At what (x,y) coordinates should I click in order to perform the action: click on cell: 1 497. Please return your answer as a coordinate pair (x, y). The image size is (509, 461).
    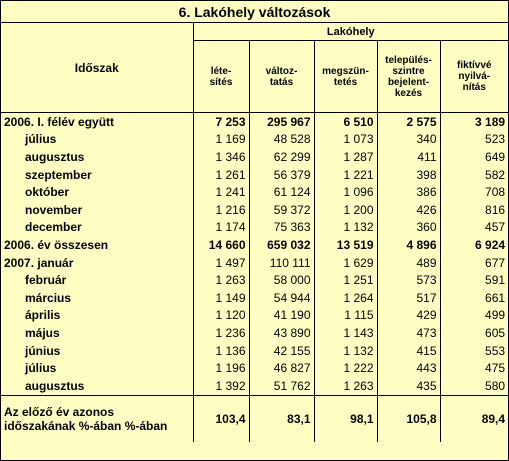
    Looking at the image, I should click on (220, 262).